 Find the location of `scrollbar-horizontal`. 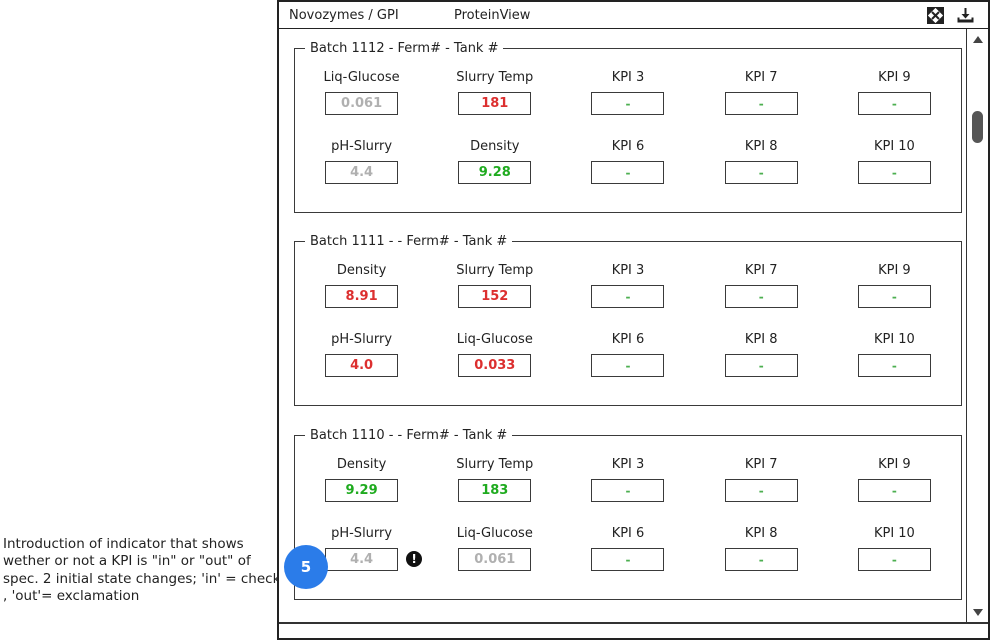

scrollbar-horizontal is located at coordinates (633, 630).